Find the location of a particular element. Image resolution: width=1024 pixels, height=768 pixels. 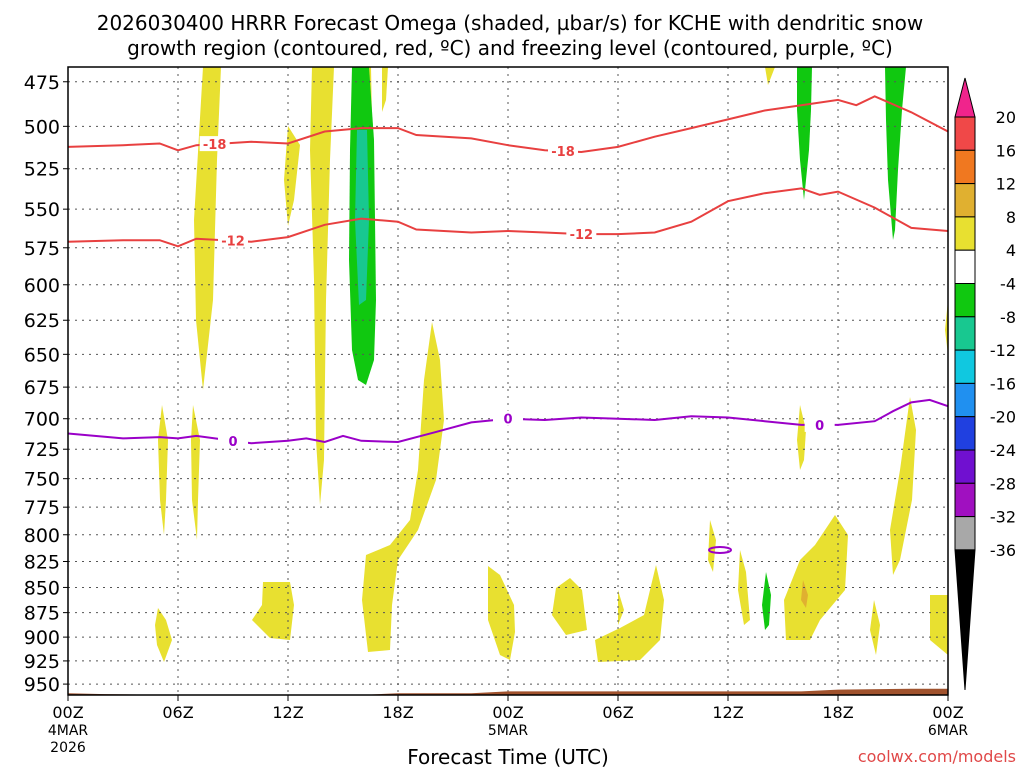

x-axis-label: Forecast Time (UTC) is located at coordinates (508, 756).